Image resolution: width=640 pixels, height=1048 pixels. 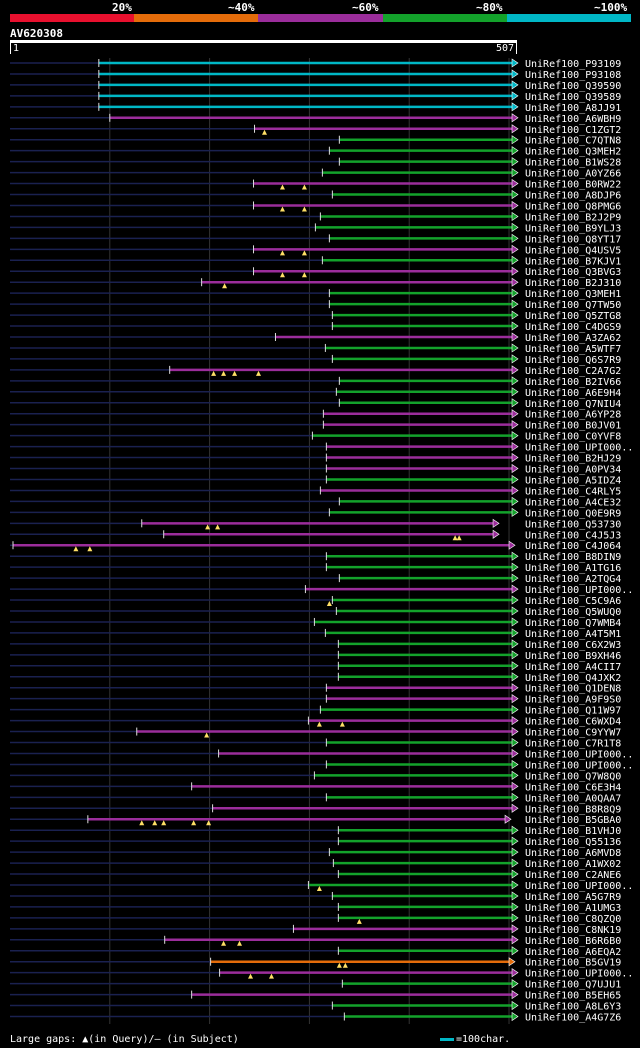 I want to click on query-sequence-bar, so click(x=263, y=41).